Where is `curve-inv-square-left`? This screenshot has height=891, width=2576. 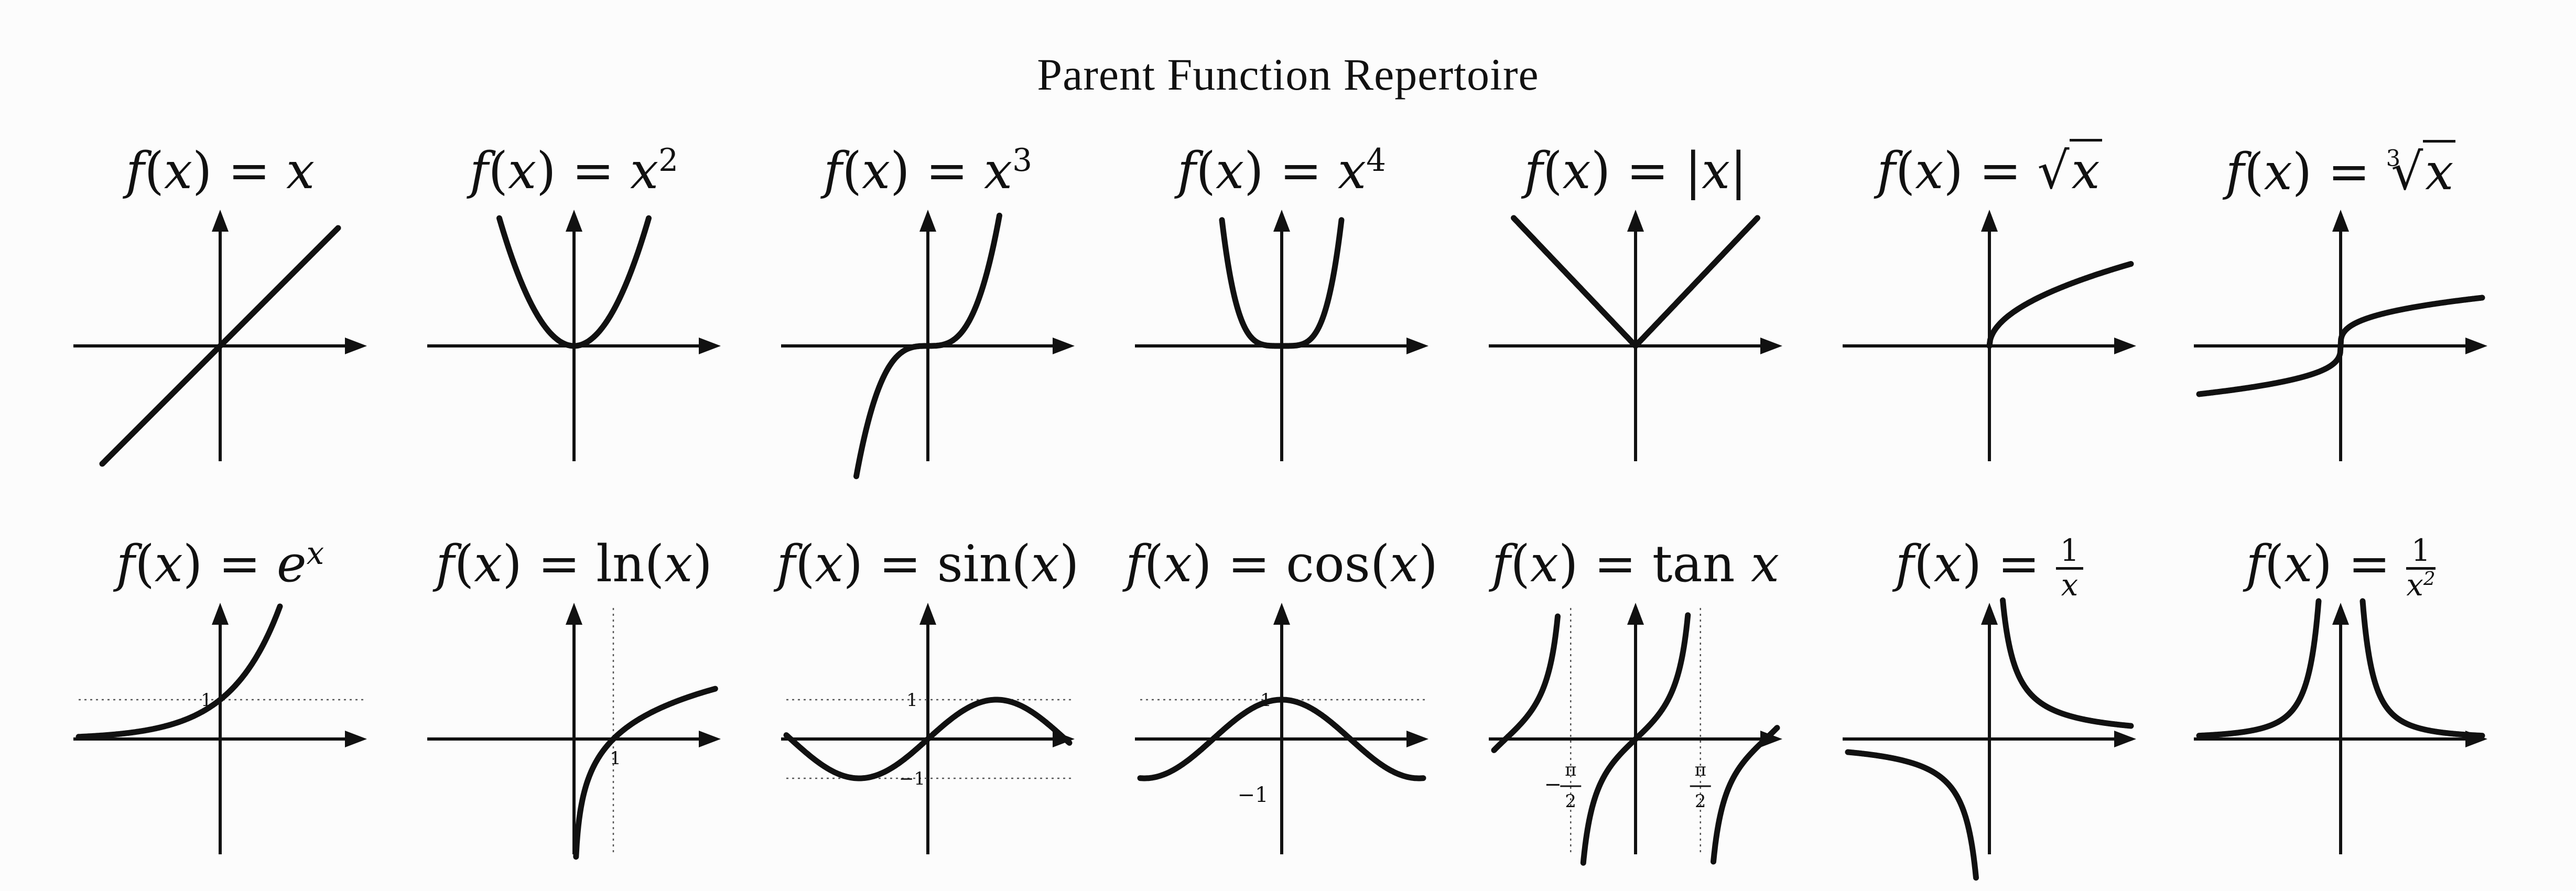 curve-inv-square-left is located at coordinates (2259, 669).